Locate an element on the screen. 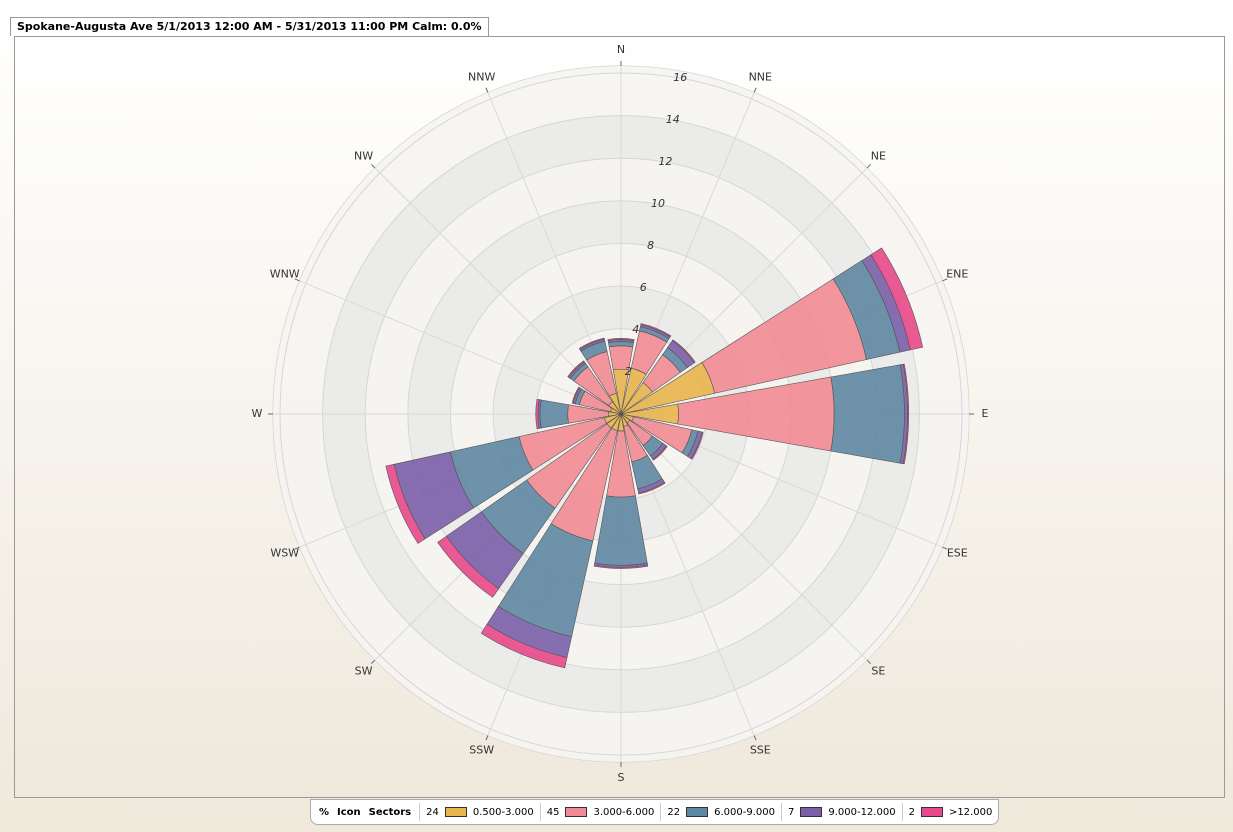 This screenshot has width=1233, height=832. direction-label: NW is located at coordinates (363, 156).